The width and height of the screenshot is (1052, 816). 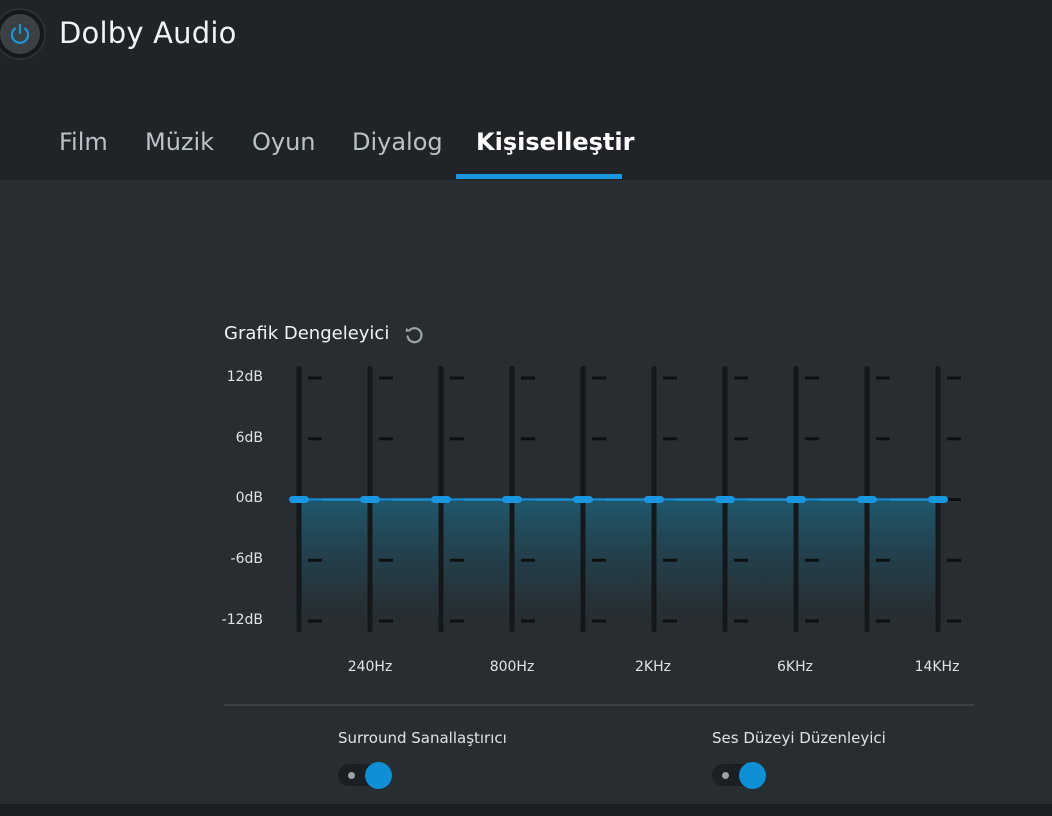 I want to click on freq-label-2khz: 2KHz, so click(x=653, y=667).